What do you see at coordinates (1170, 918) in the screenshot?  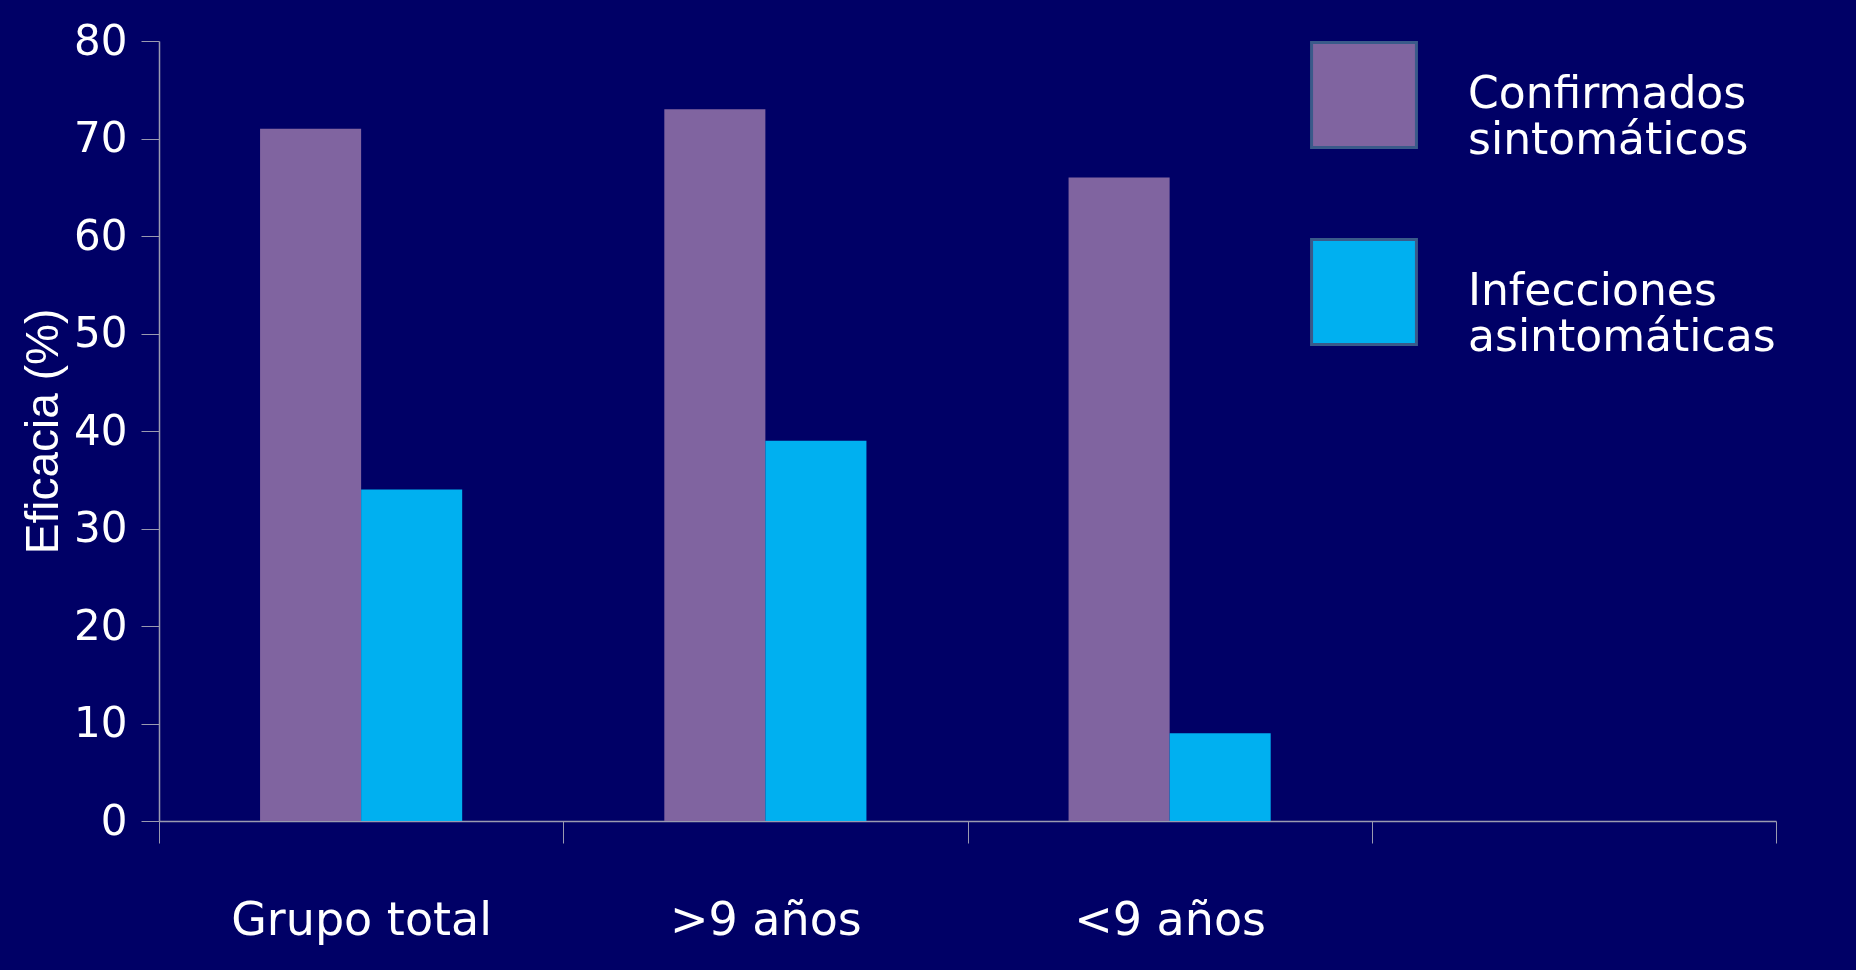 I see `x-tick-label: <9 años` at bounding box center [1170, 918].